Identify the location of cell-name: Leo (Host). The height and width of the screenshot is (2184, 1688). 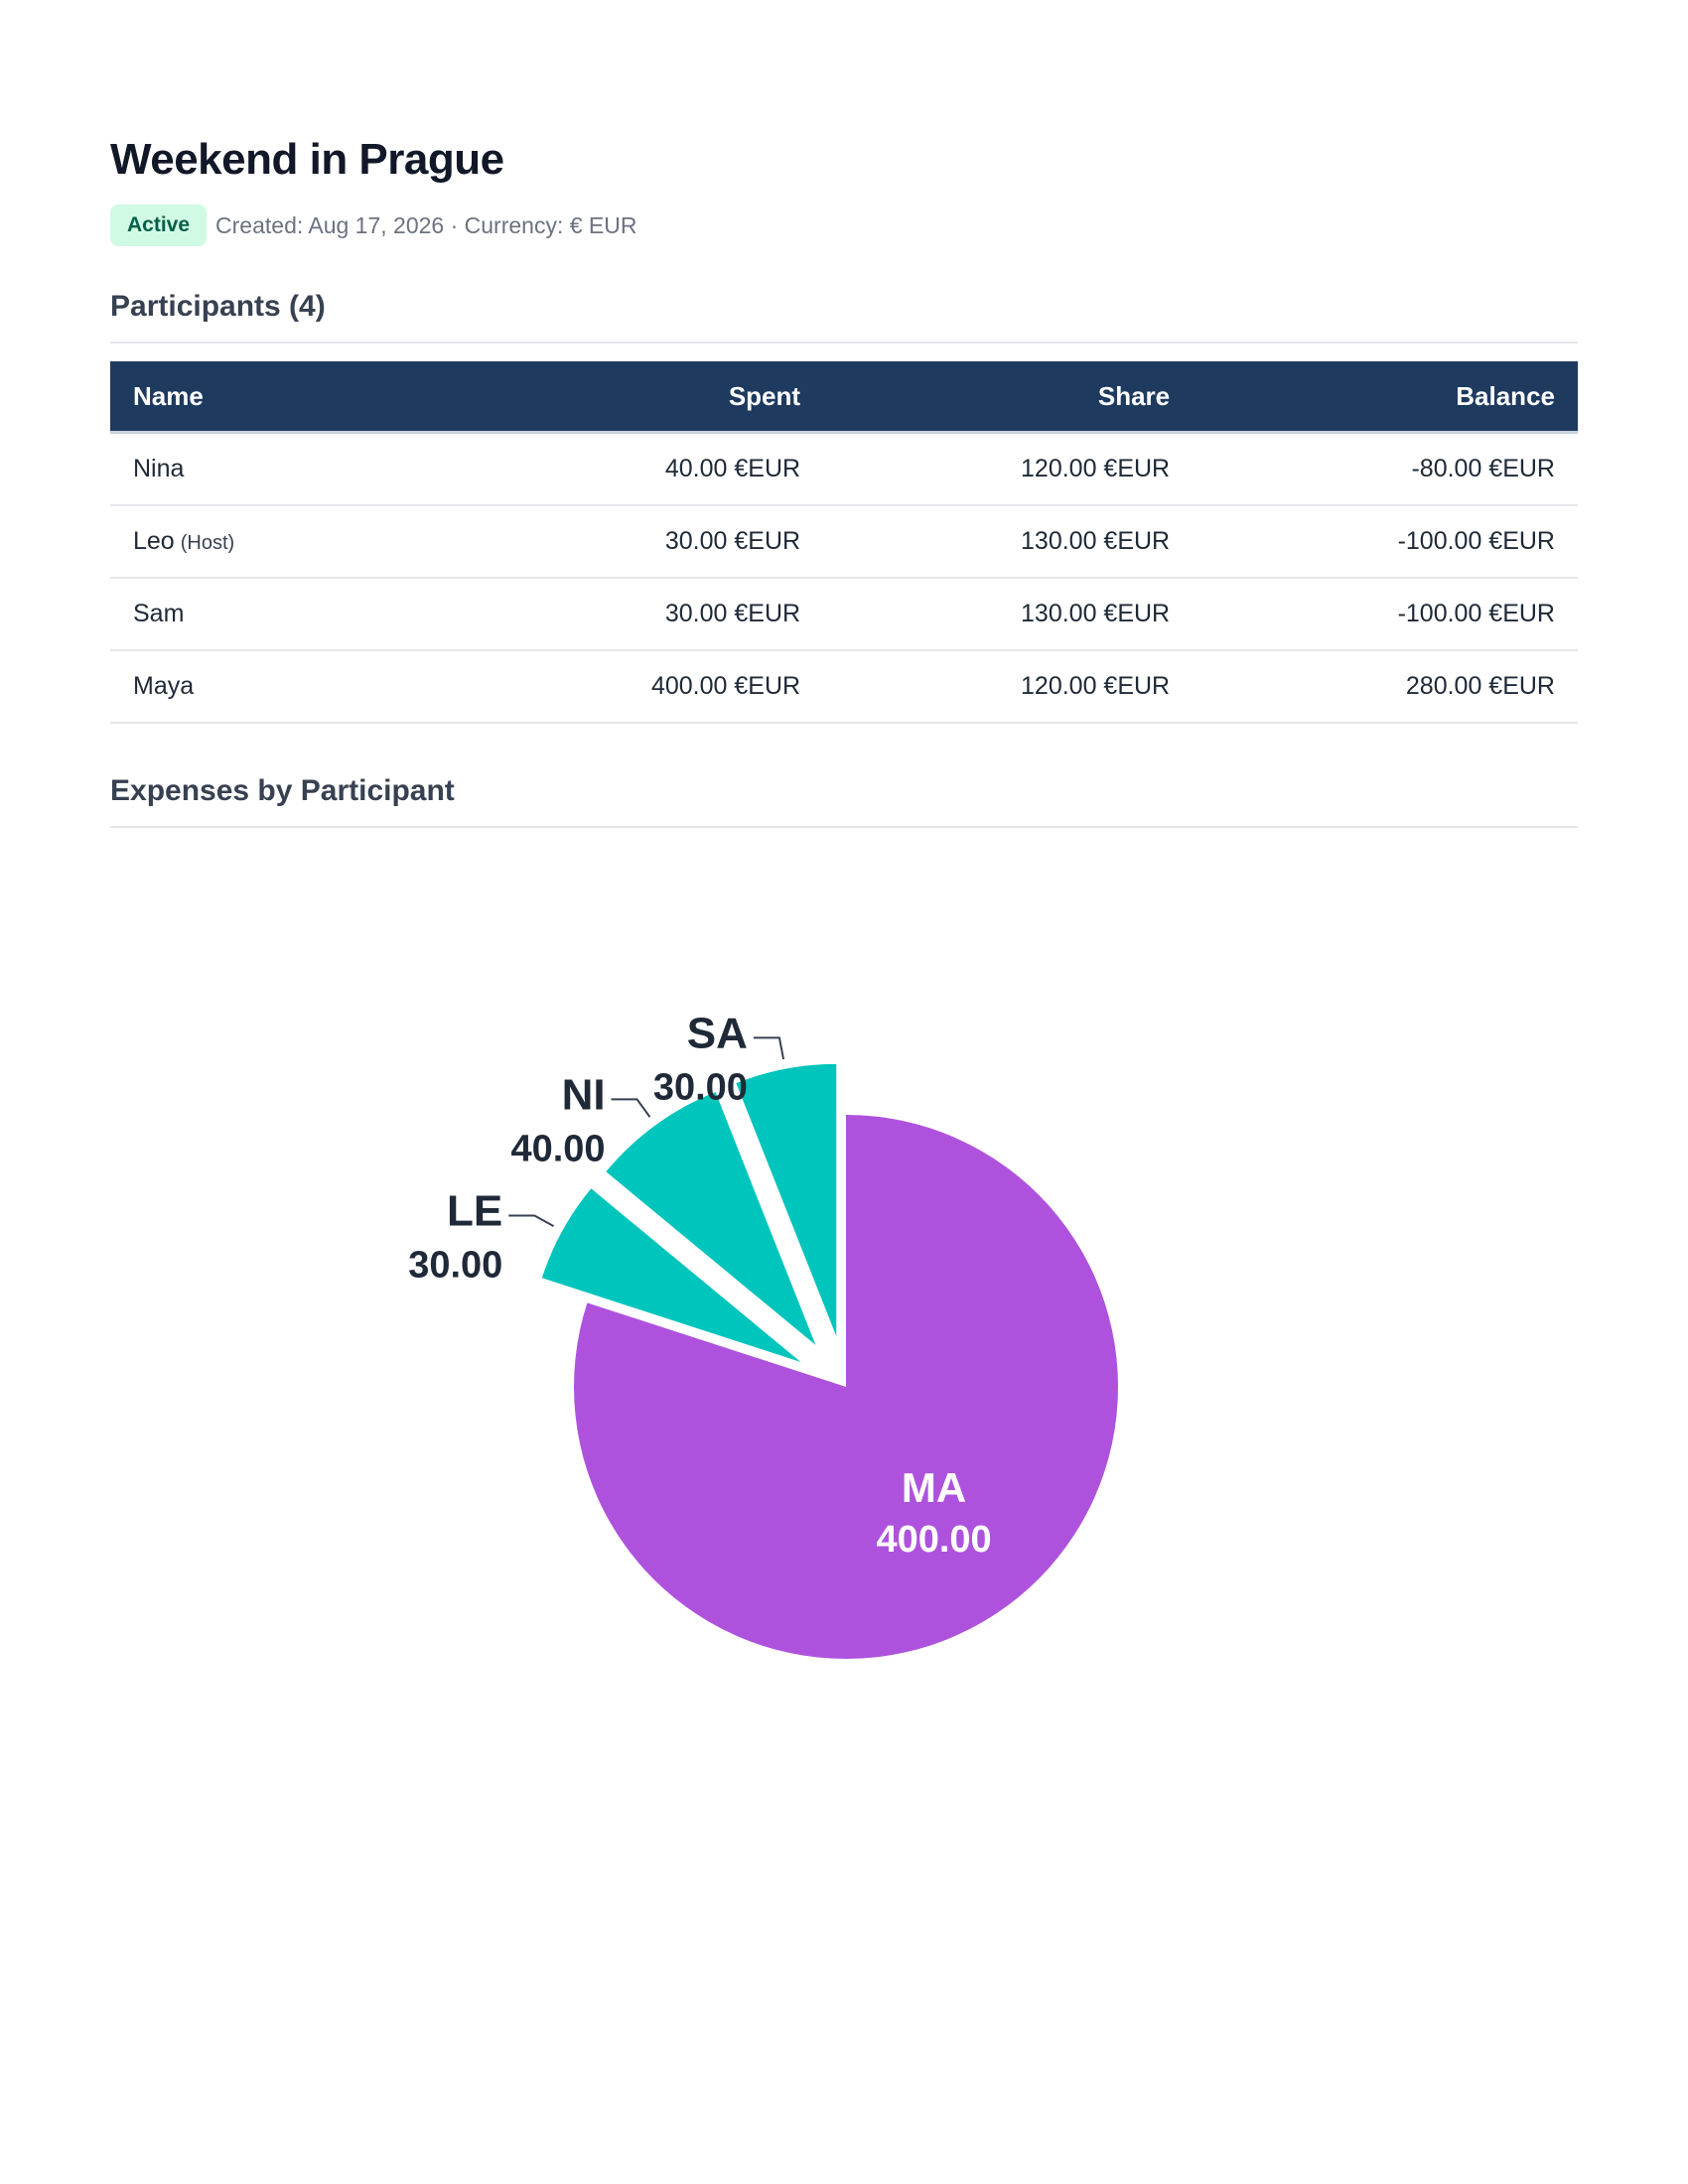
(282, 542).